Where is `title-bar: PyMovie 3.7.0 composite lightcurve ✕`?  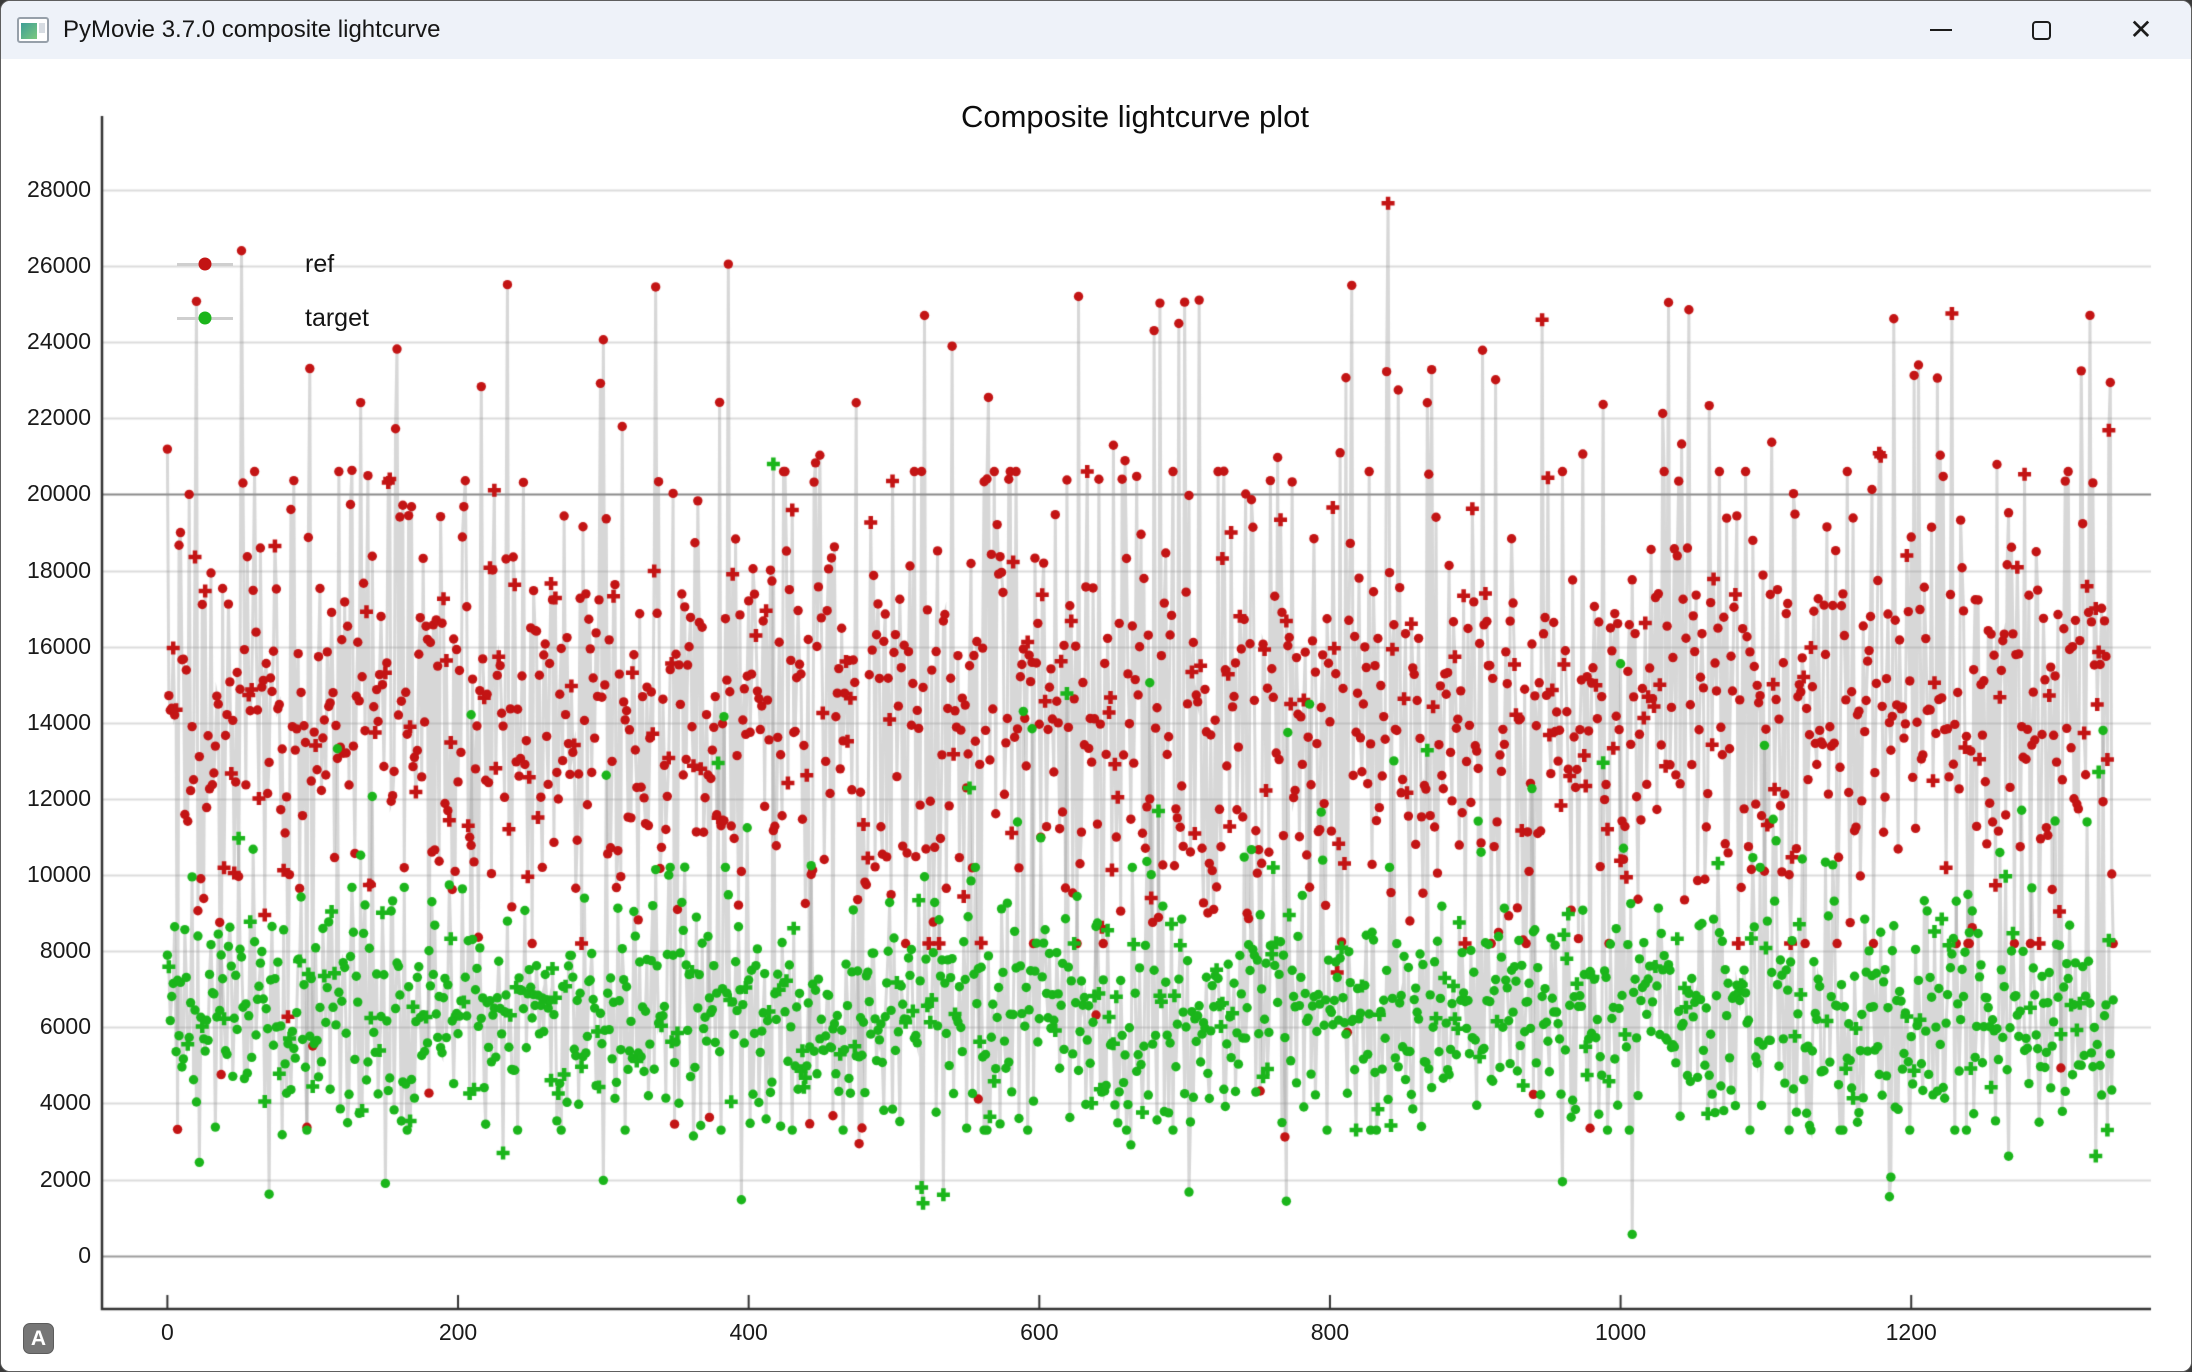 title-bar: PyMovie 3.7.0 composite lightcurve ✕ is located at coordinates (1096, 30).